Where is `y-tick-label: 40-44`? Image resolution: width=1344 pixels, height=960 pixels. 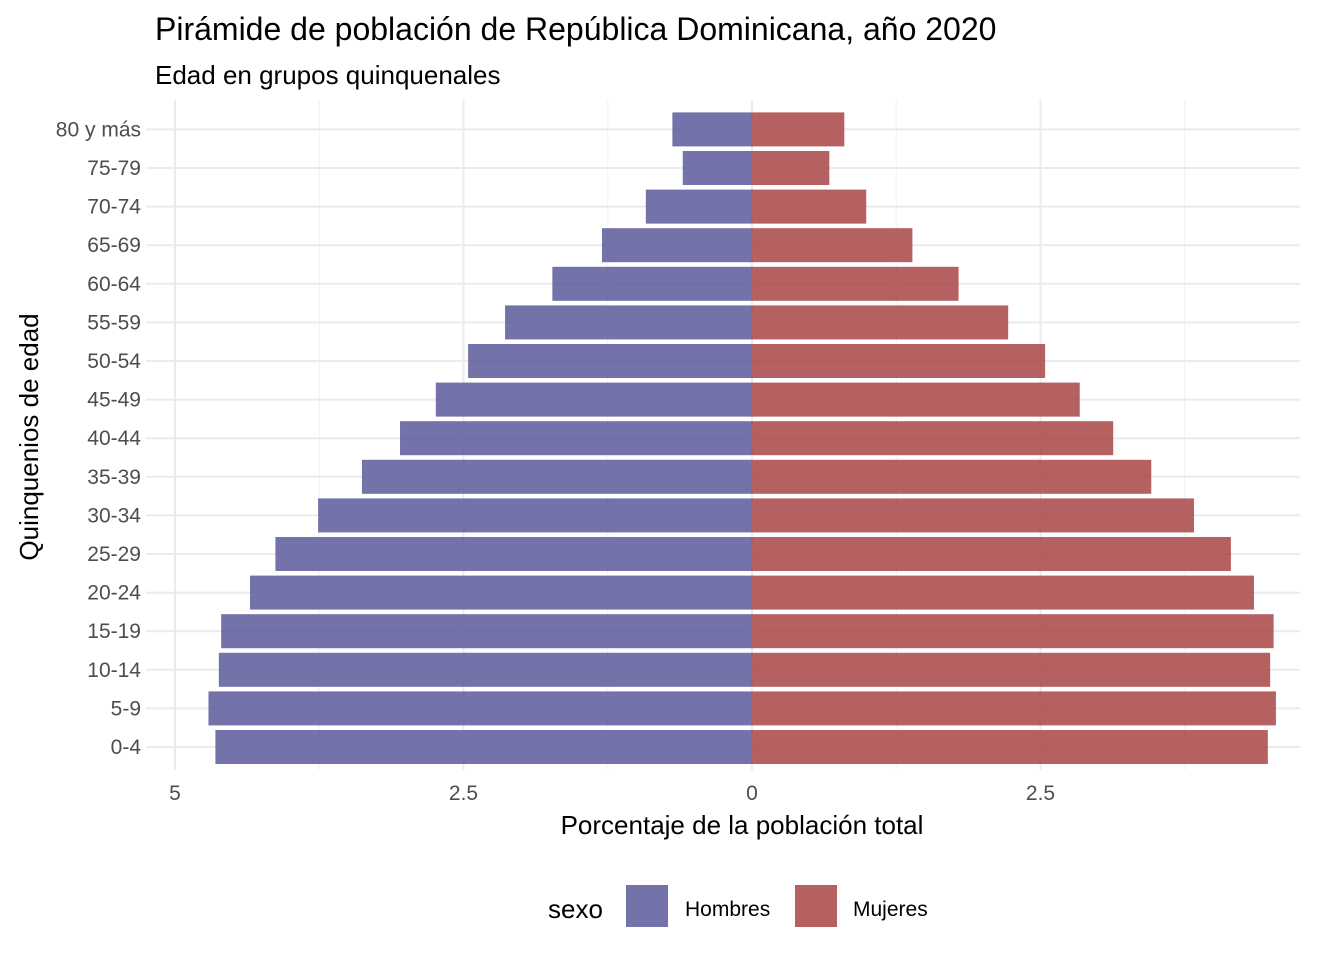
y-tick-label: 40-44 is located at coordinates (114, 438).